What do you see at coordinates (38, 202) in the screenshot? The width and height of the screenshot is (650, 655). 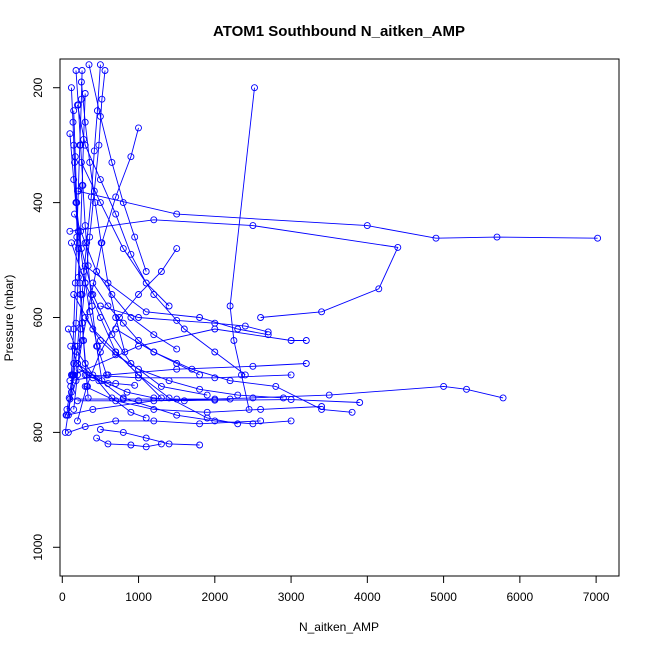 I see `y-tick-label: 400` at bounding box center [38, 202].